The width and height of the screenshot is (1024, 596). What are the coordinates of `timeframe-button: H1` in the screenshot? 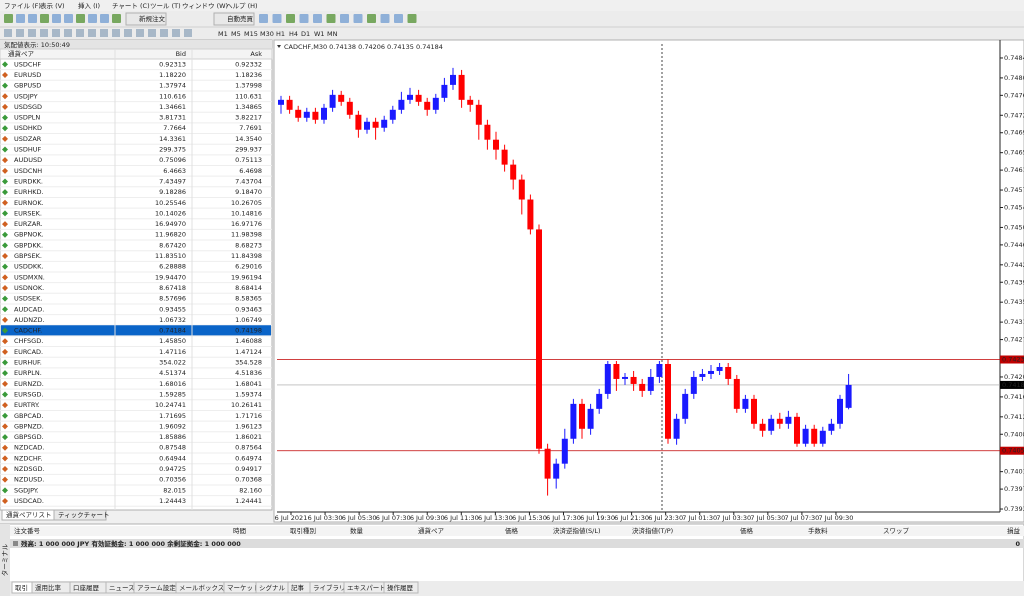 It's located at (280, 34).